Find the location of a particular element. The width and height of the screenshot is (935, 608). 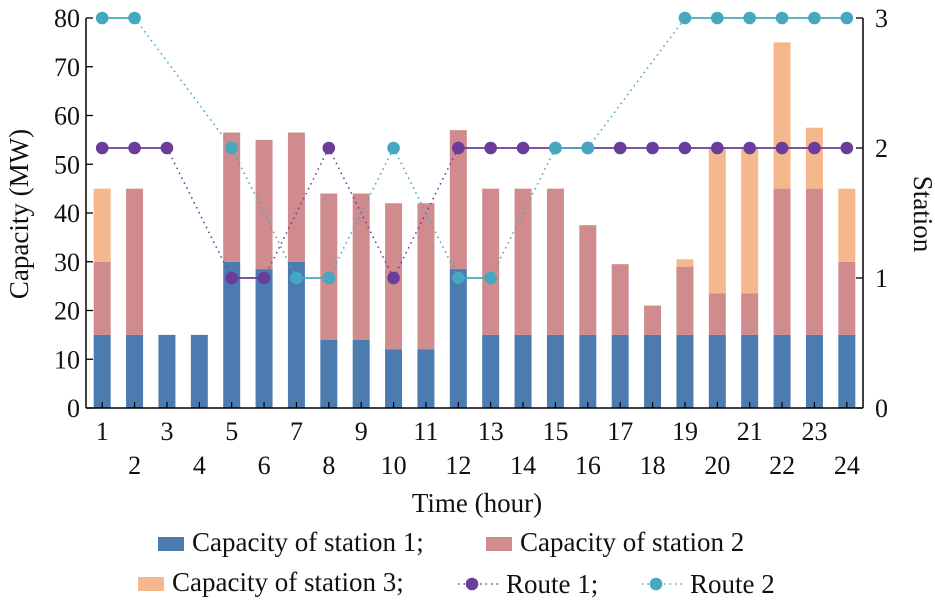

bar-s1-h5 is located at coordinates (232, 334).